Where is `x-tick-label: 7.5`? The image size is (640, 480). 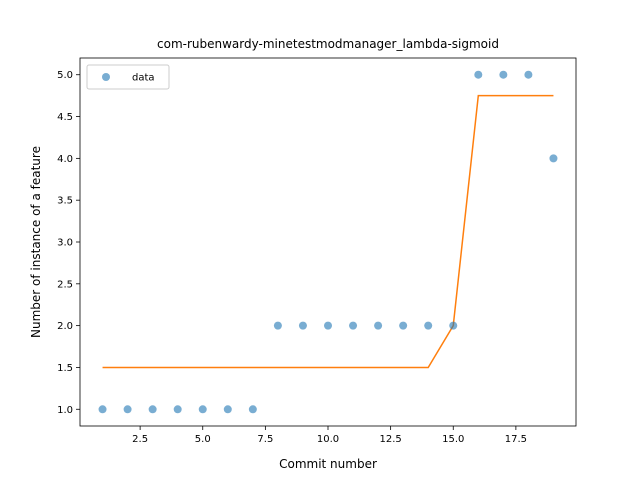
x-tick-label: 7.5 is located at coordinates (265, 439).